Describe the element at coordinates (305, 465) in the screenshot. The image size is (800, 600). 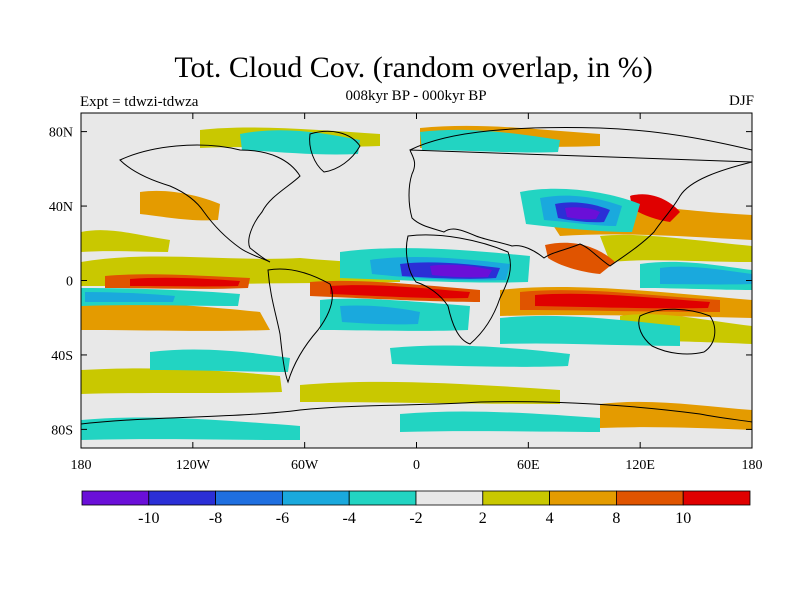
I see `x-tick-label: 60W` at that location.